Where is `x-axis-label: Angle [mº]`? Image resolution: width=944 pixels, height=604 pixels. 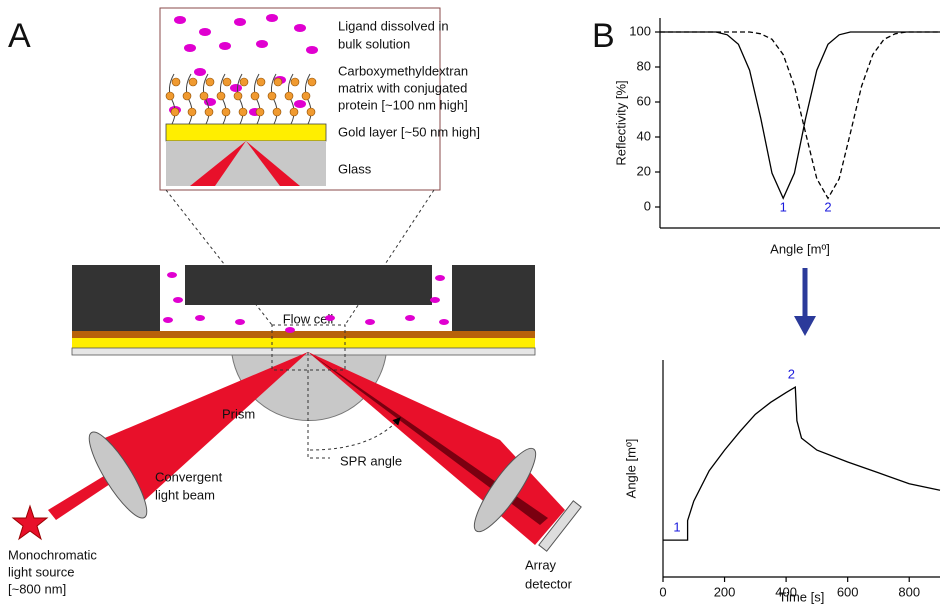
x-axis-label: Angle [mº] is located at coordinates (800, 248).